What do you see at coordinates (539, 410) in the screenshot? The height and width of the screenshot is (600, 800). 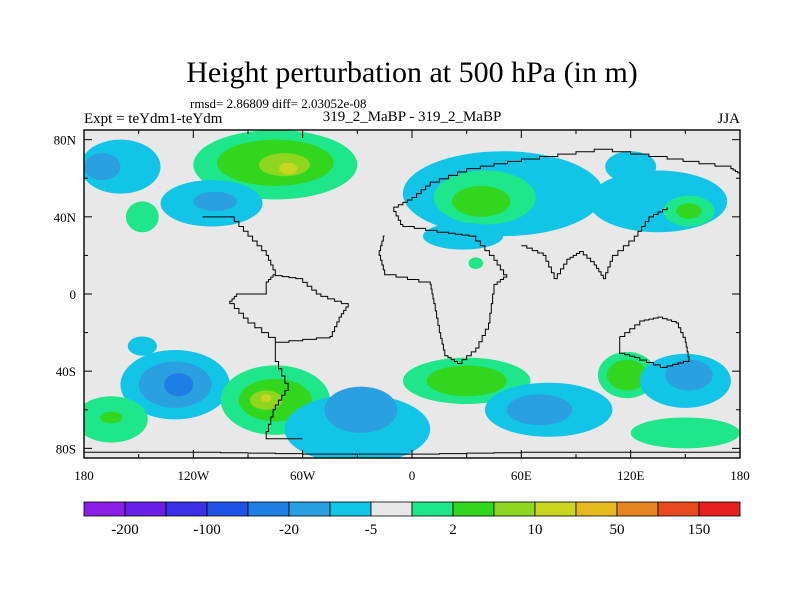 I see `contour-region-sio-neg2` at bounding box center [539, 410].